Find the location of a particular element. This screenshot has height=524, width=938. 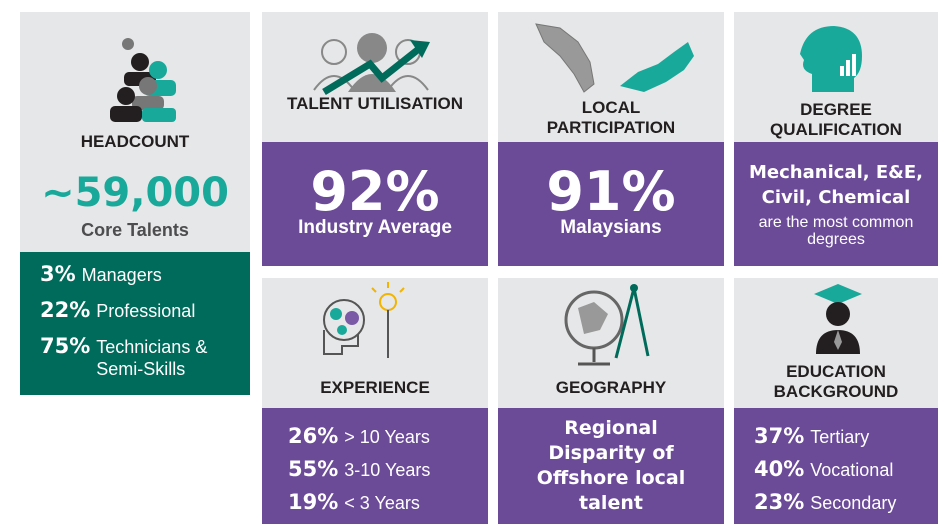

panel-title: DEGREE QUALIFICATION is located at coordinates (836, 119).